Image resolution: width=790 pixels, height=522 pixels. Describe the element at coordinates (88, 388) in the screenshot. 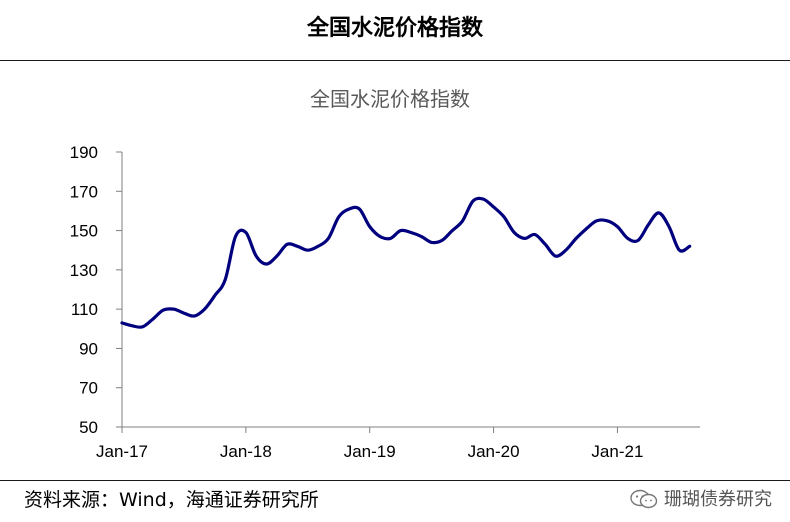

I see `y-tick-label: 70` at that location.